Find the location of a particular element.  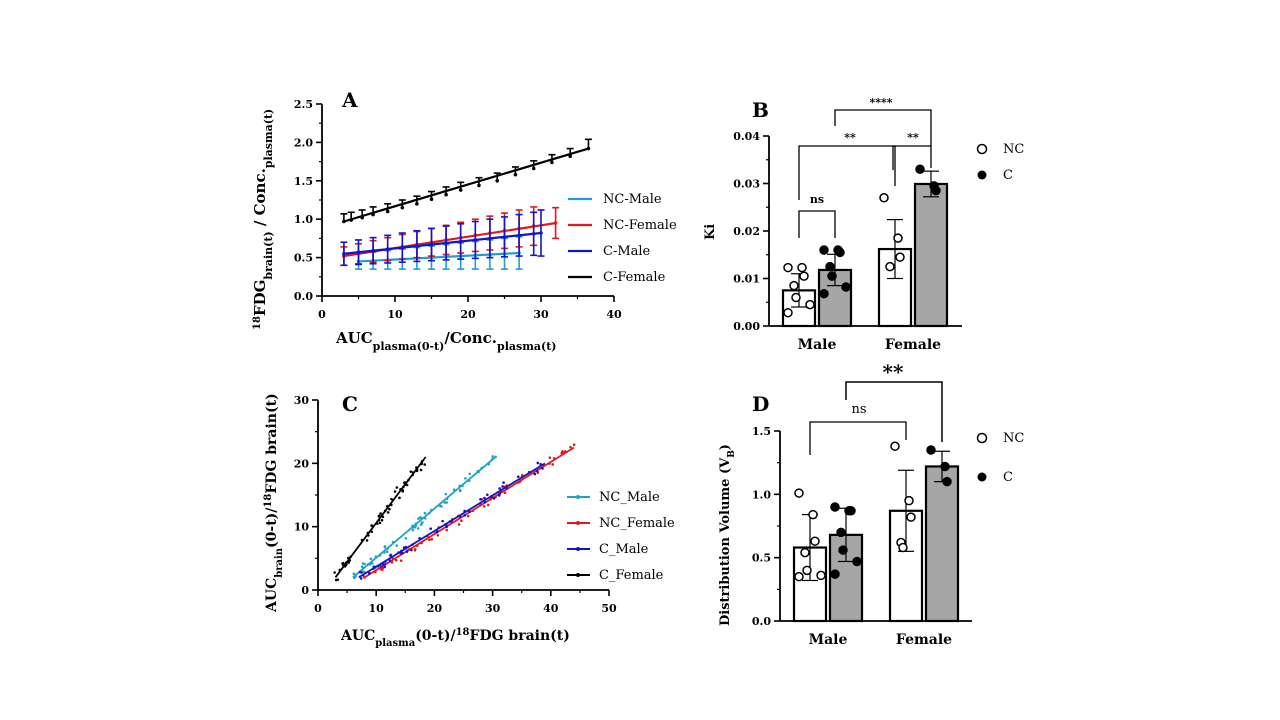

fit-line is located at coordinates (424, 517).